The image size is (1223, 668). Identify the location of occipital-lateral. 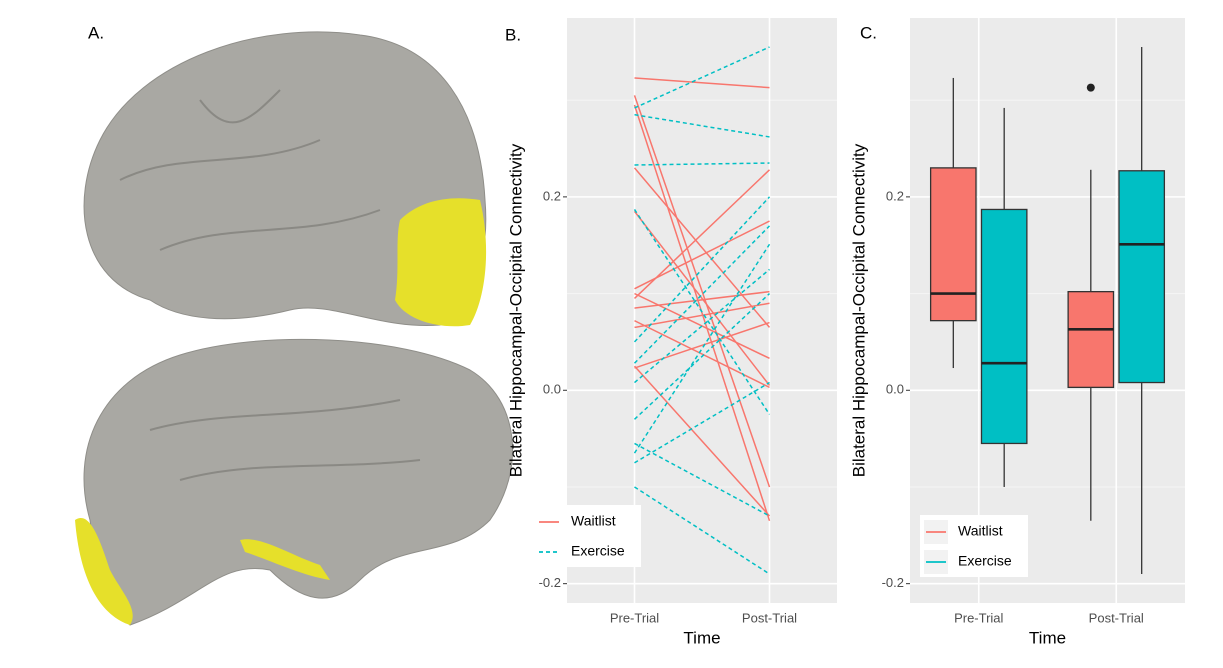
(441, 262).